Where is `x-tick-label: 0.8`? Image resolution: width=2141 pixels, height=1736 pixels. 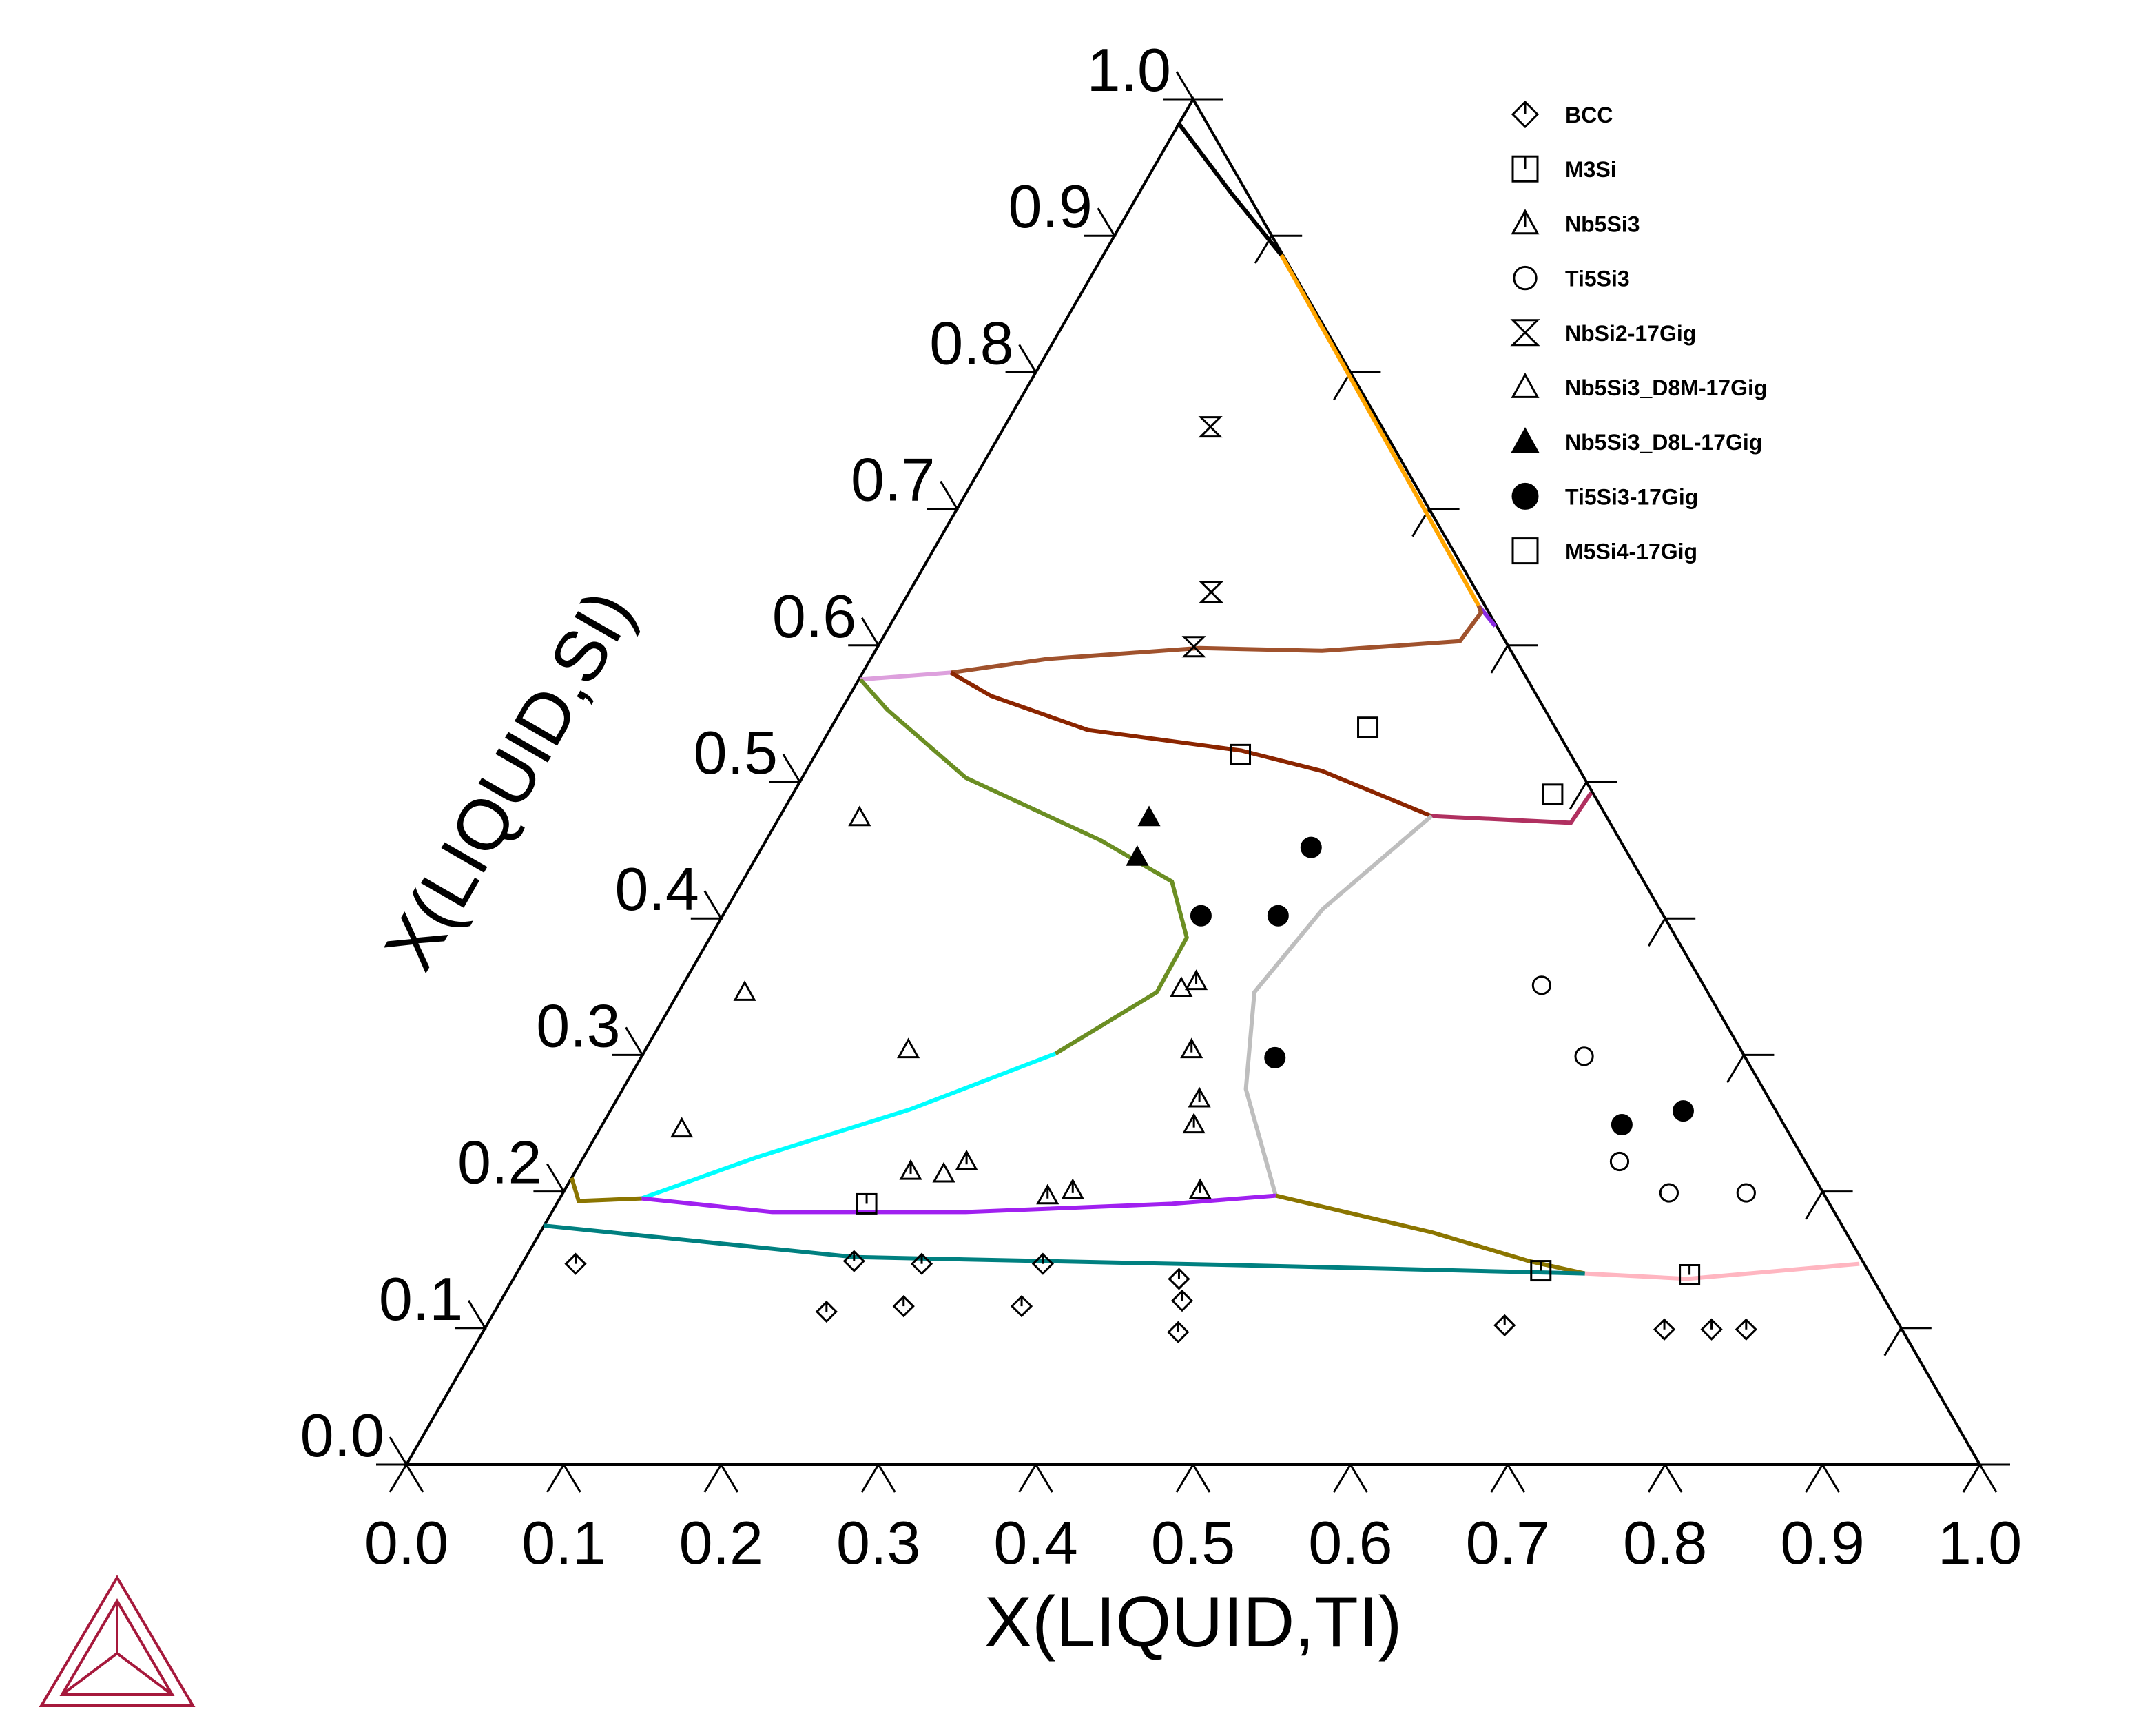 x-tick-label: 0.8 is located at coordinates (1665, 1543).